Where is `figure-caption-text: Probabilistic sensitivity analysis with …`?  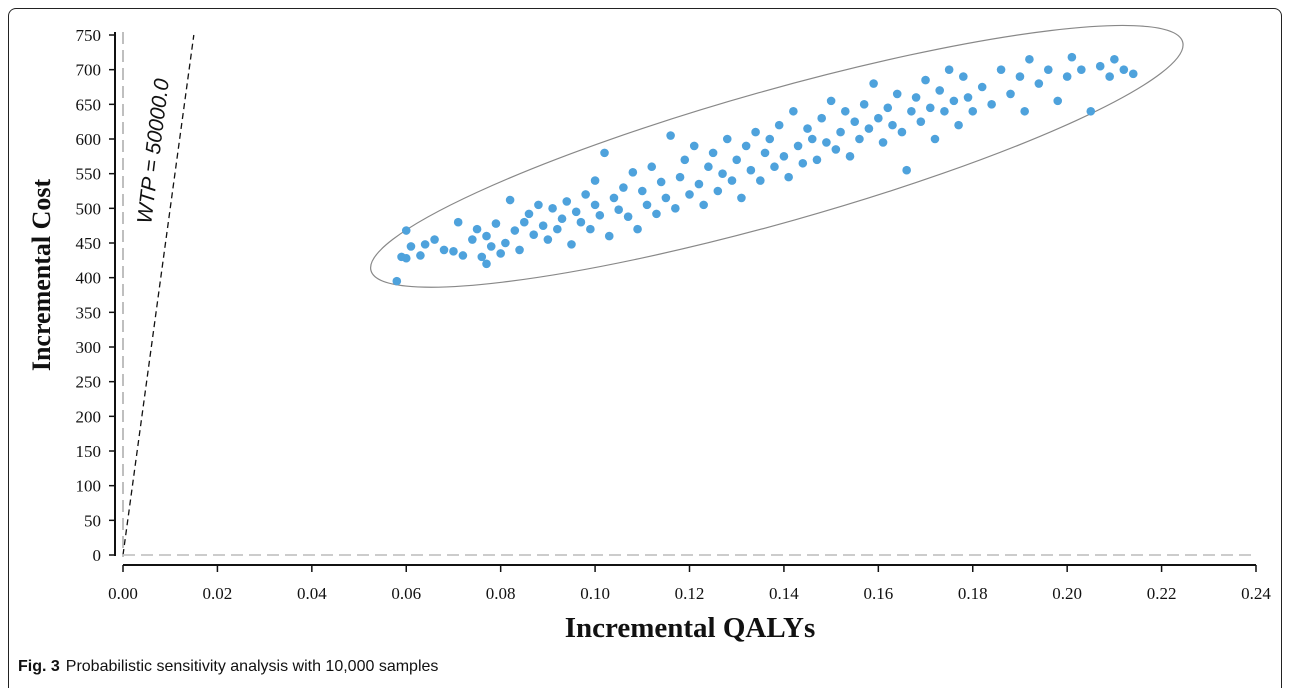
figure-caption-text: Probabilistic sensitivity analysis with … is located at coordinates (252, 666).